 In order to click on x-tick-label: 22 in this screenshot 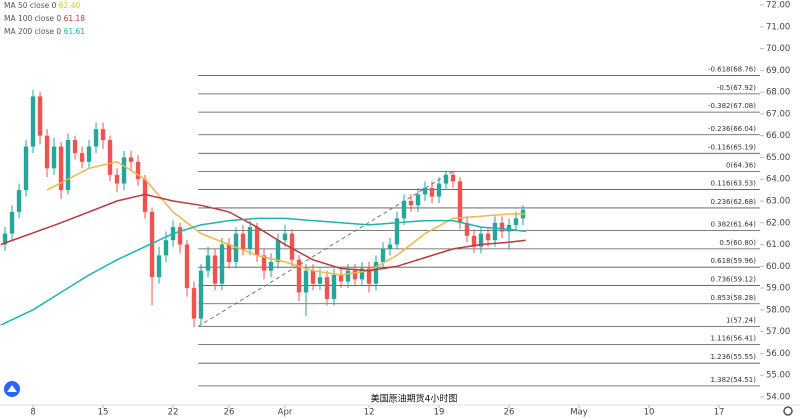, I will do `click(173, 413)`.